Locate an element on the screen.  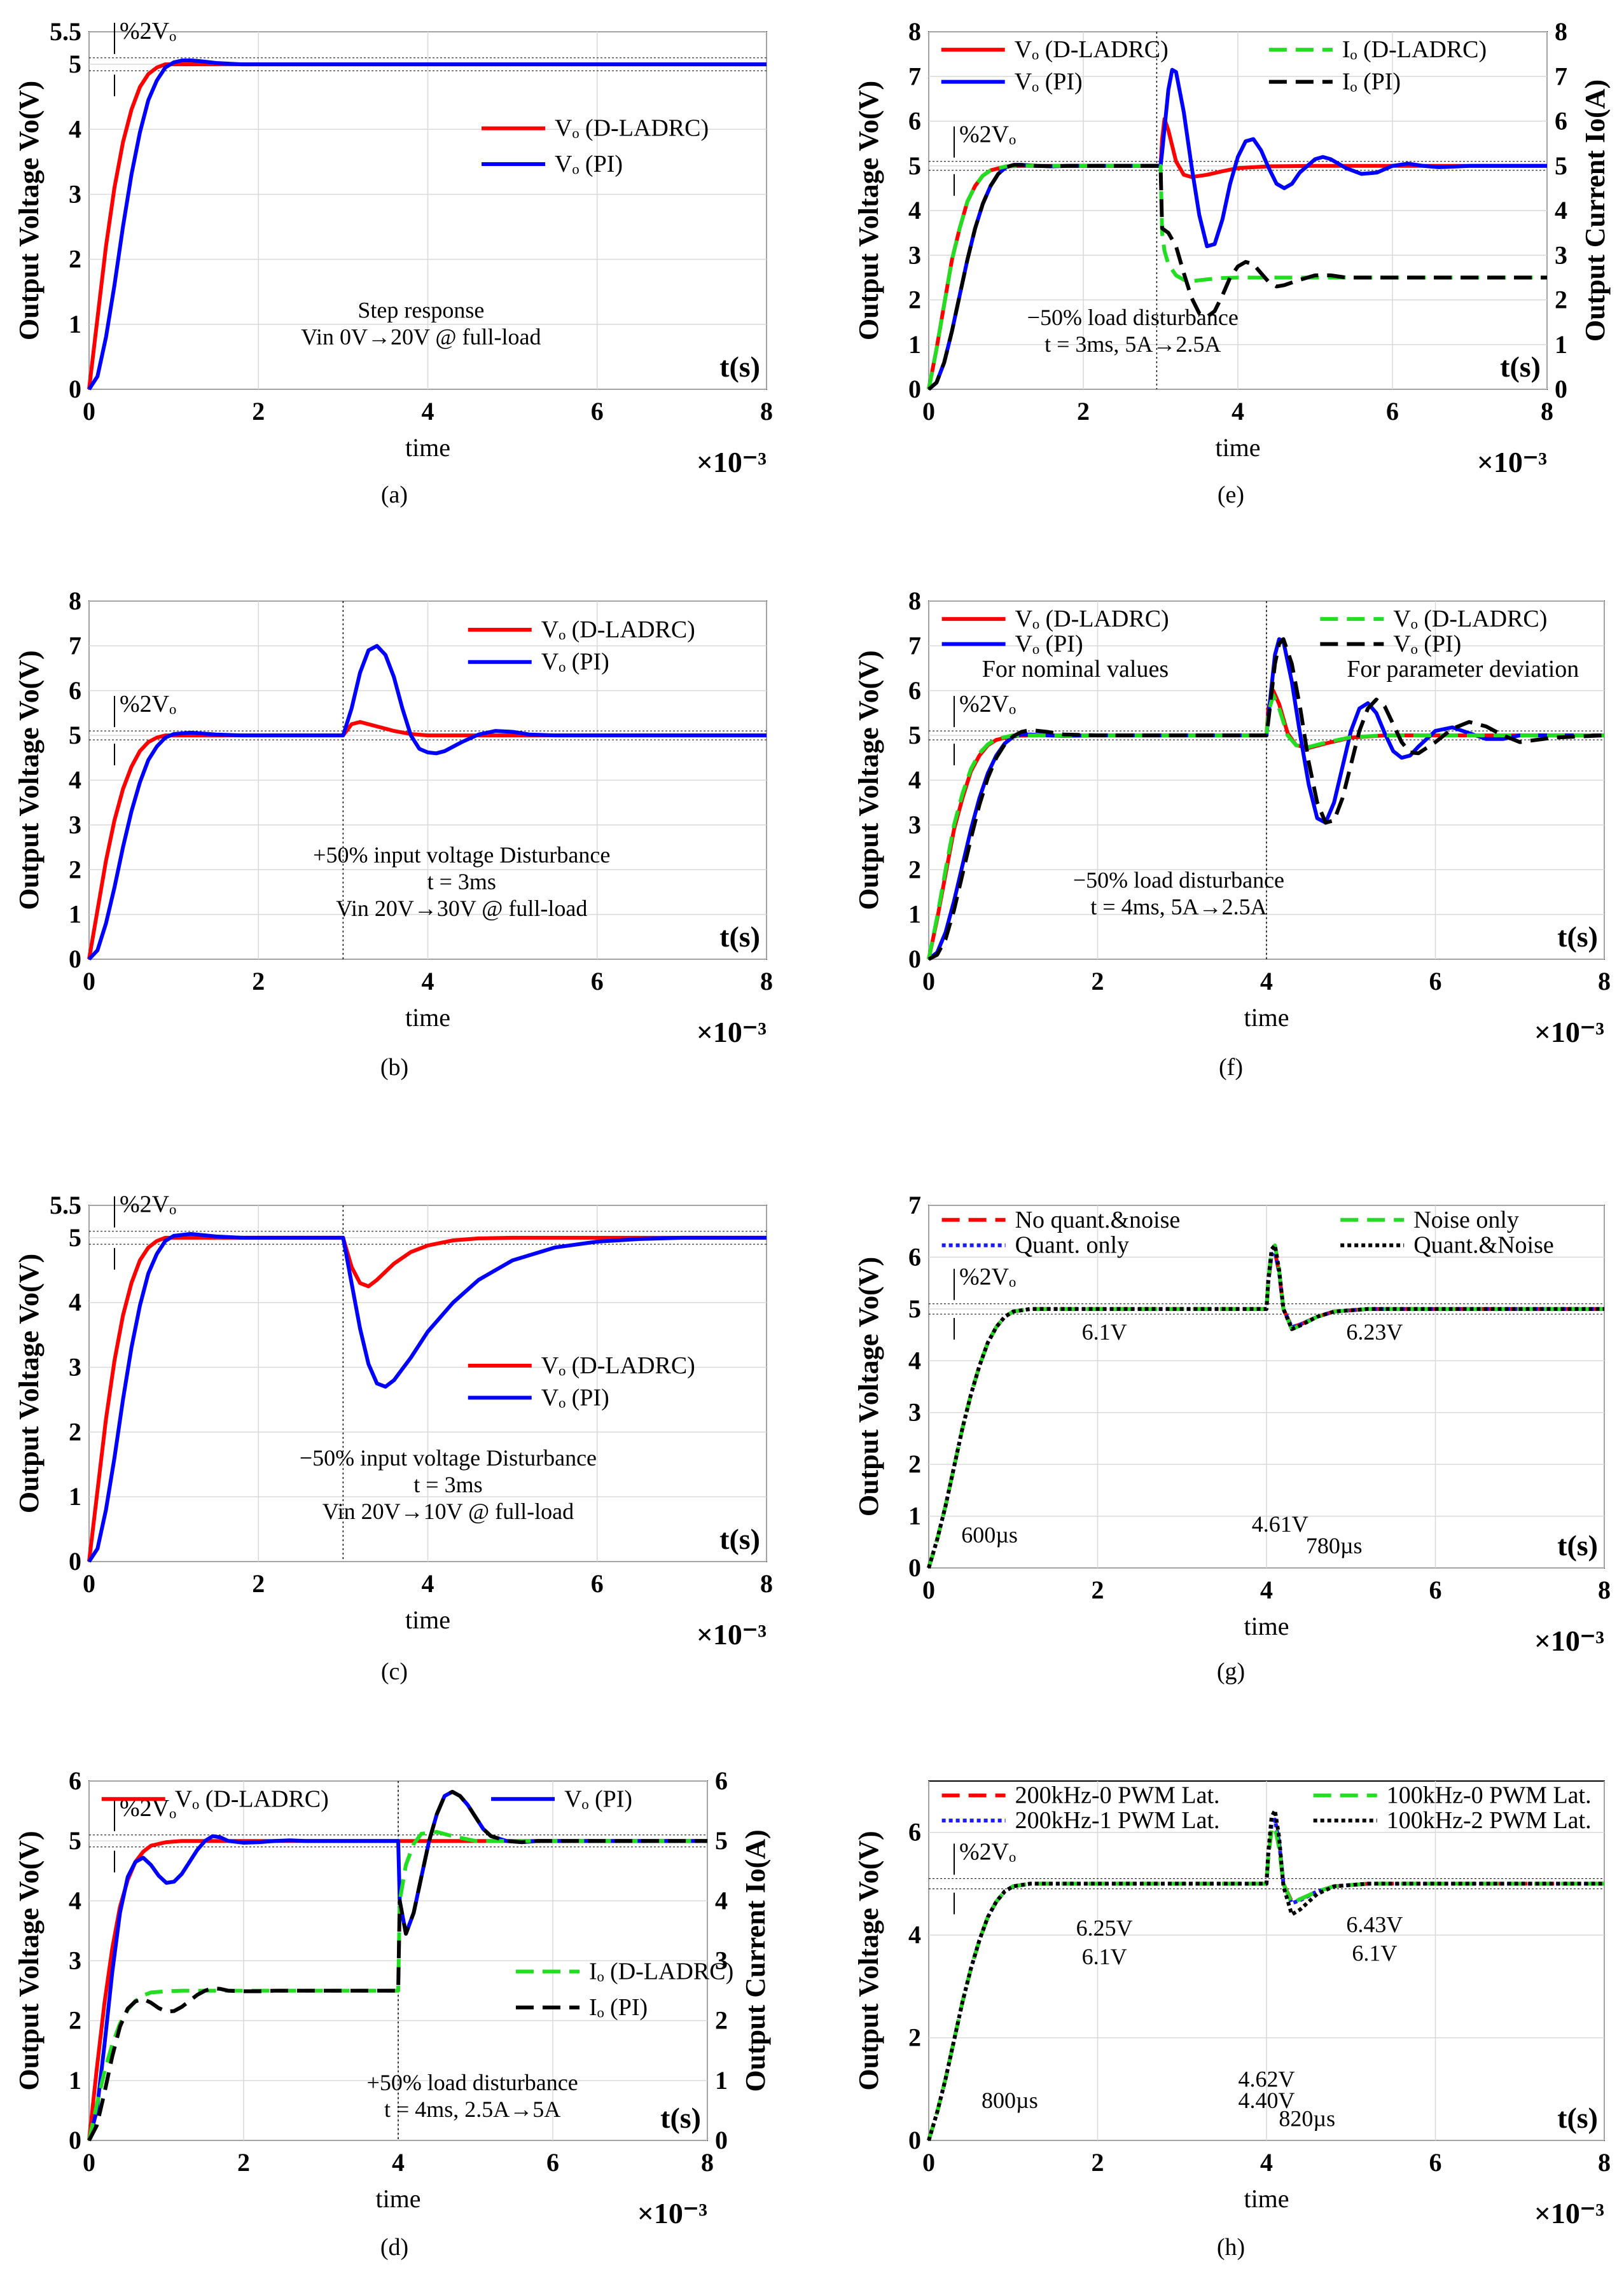
panel-caption: (g) is located at coordinates (1231, 1671).